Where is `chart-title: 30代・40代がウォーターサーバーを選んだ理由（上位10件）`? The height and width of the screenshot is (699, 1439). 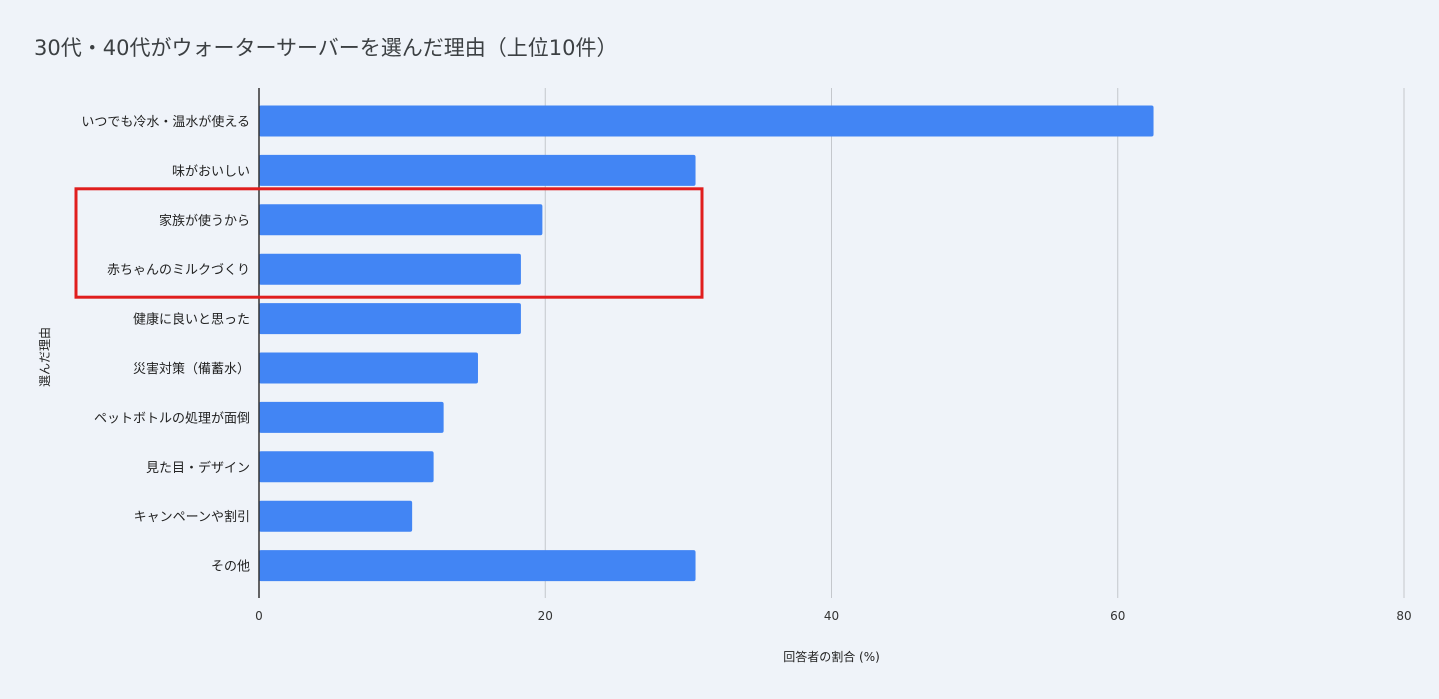
chart-title: 30代・40代がウォーターサーバーを選んだ理由（上位10件） is located at coordinates (326, 48).